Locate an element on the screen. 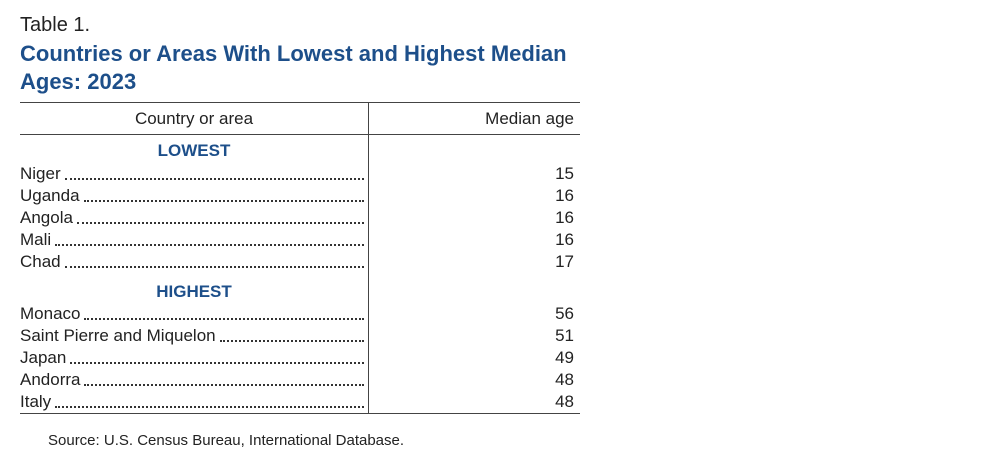 The image size is (999, 466). group-heading: HIGHEST is located at coordinates (194, 288).